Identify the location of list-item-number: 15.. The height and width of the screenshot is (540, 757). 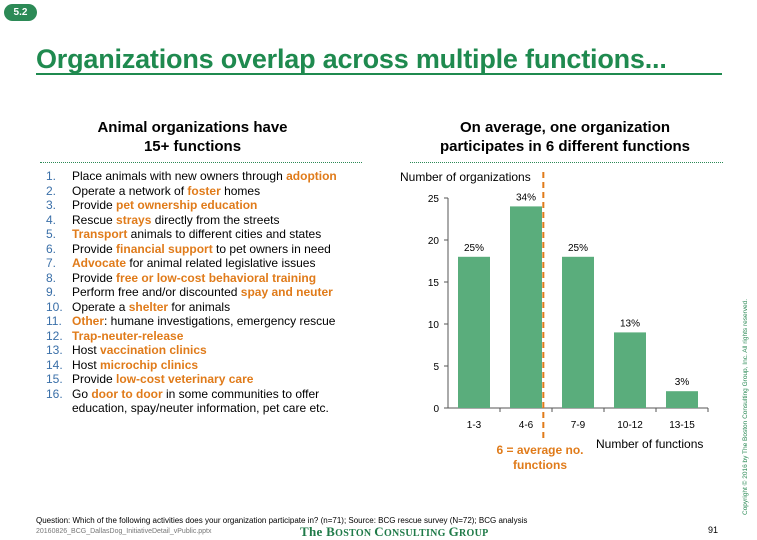
(54, 379).